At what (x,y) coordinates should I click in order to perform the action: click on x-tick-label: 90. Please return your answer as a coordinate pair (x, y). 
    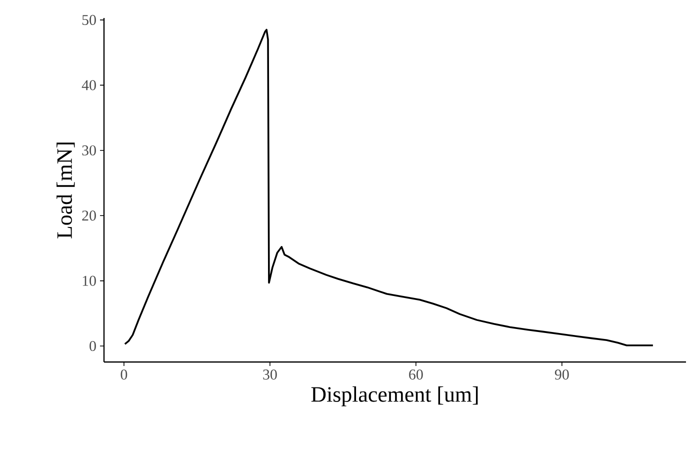
    Looking at the image, I should click on (561, 375).